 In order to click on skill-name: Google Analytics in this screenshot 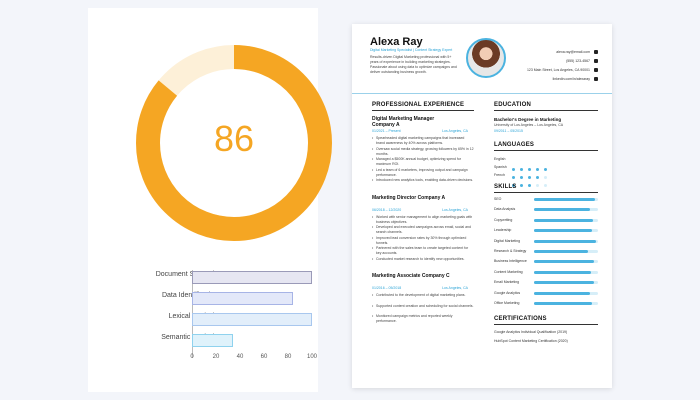, I will do `click(507, 292)`.